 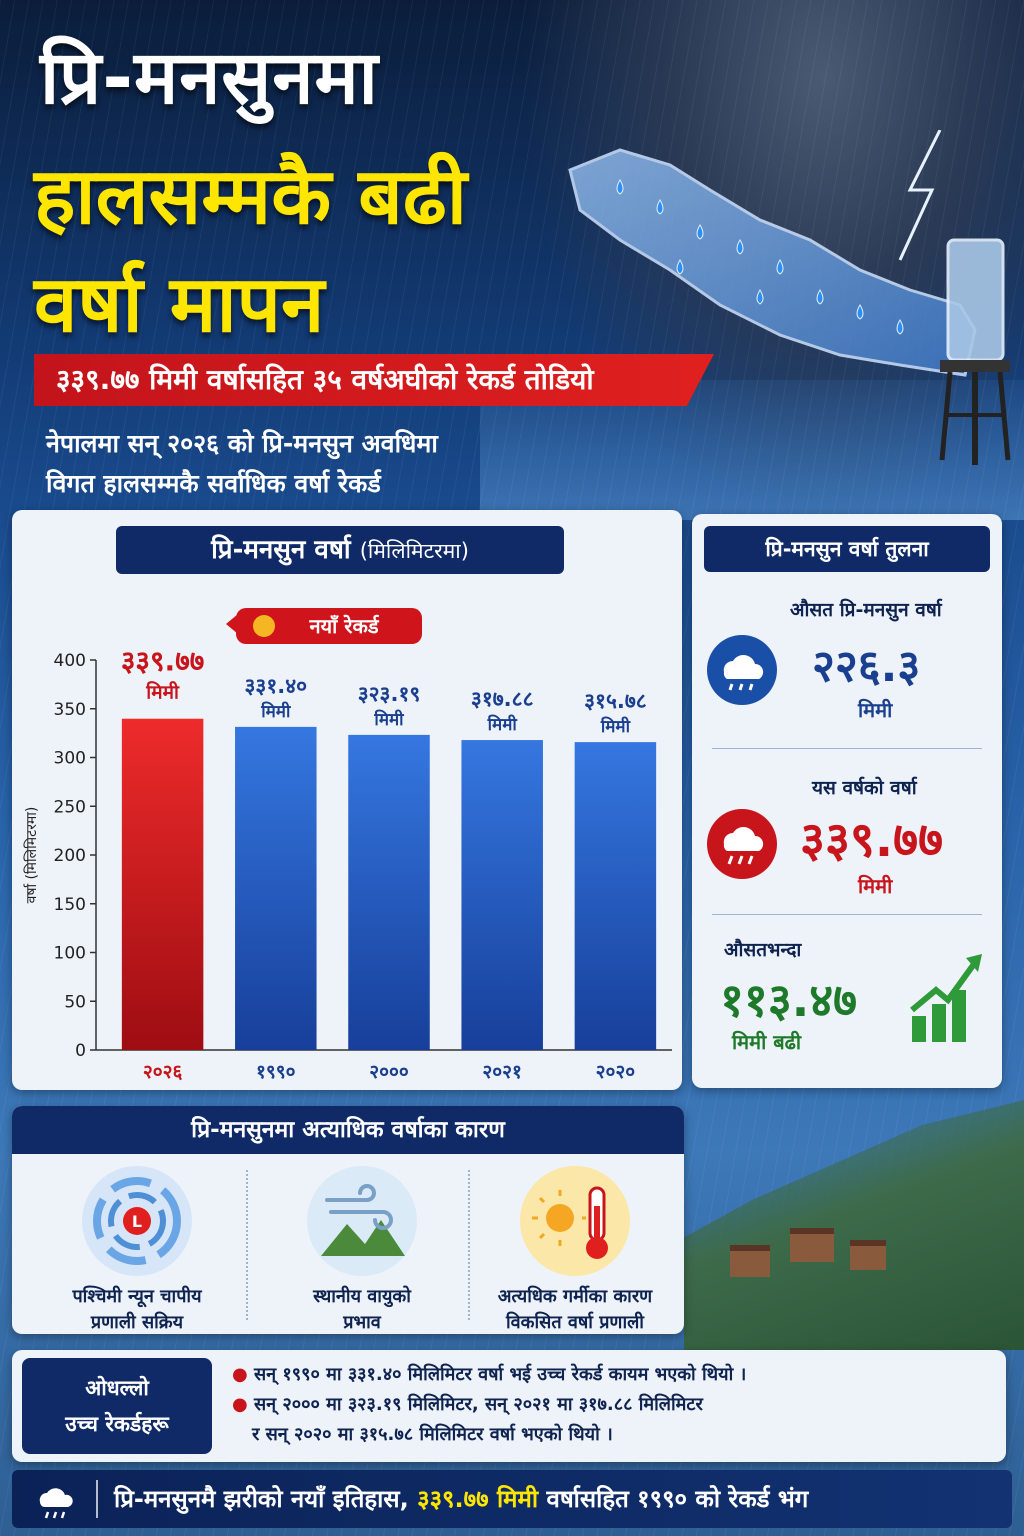 What do you see at coordinates (478, 1499) in the screenshot?
I see `footer-highlight: ३३९.७७ मिमी` at bounding box center [478, 1499].